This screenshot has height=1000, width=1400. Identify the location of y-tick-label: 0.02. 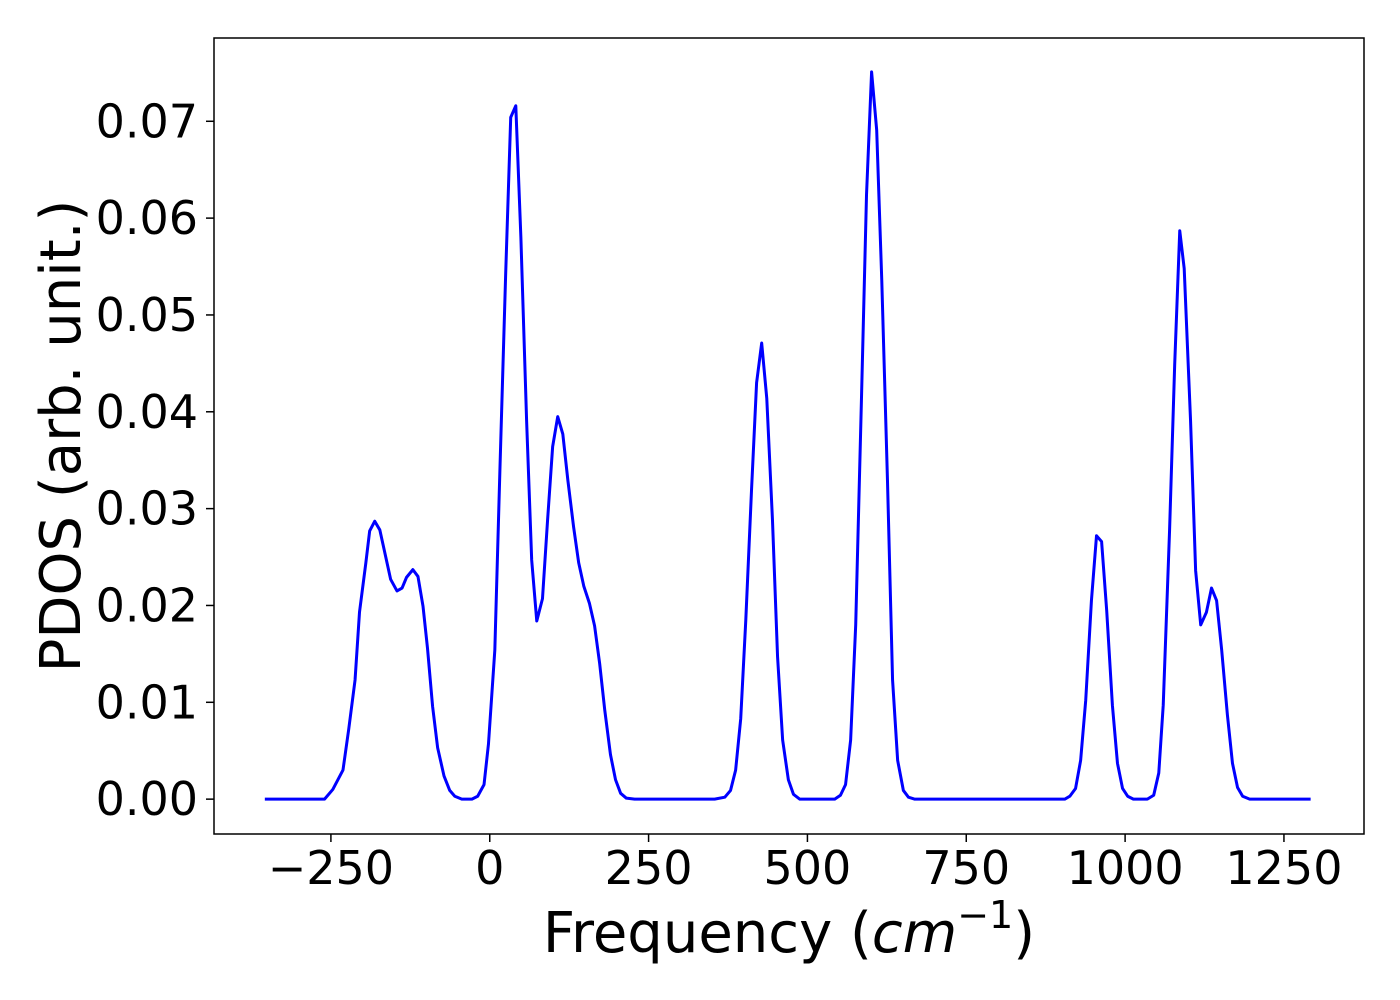
(147, 605).